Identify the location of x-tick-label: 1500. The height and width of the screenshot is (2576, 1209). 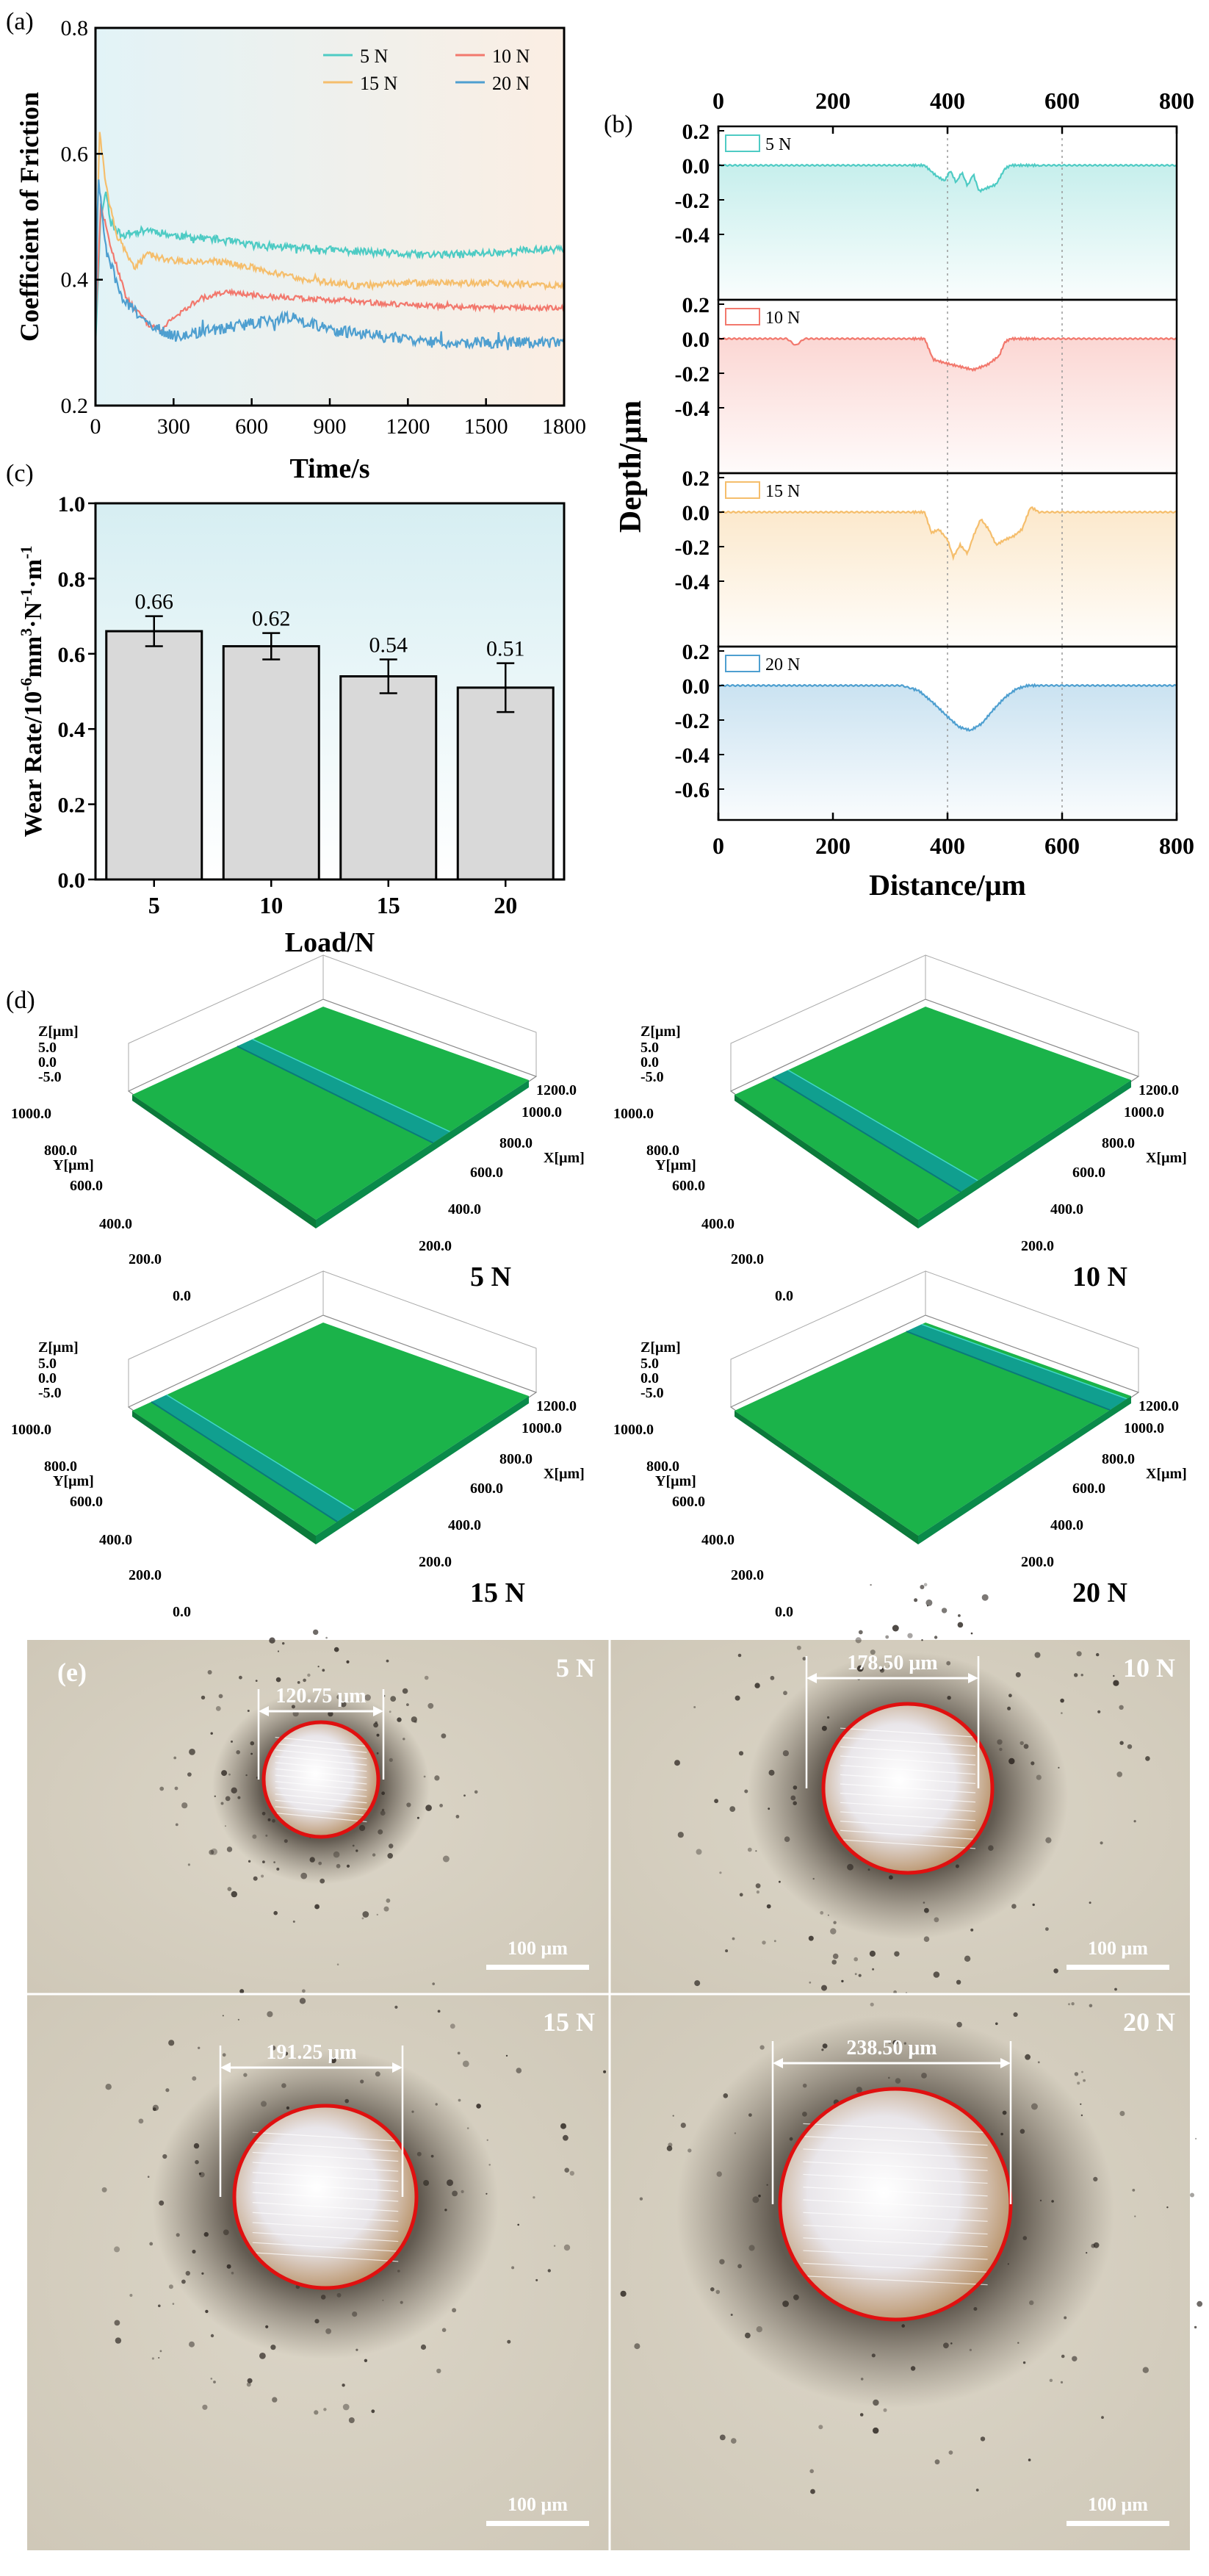
(486, 427).